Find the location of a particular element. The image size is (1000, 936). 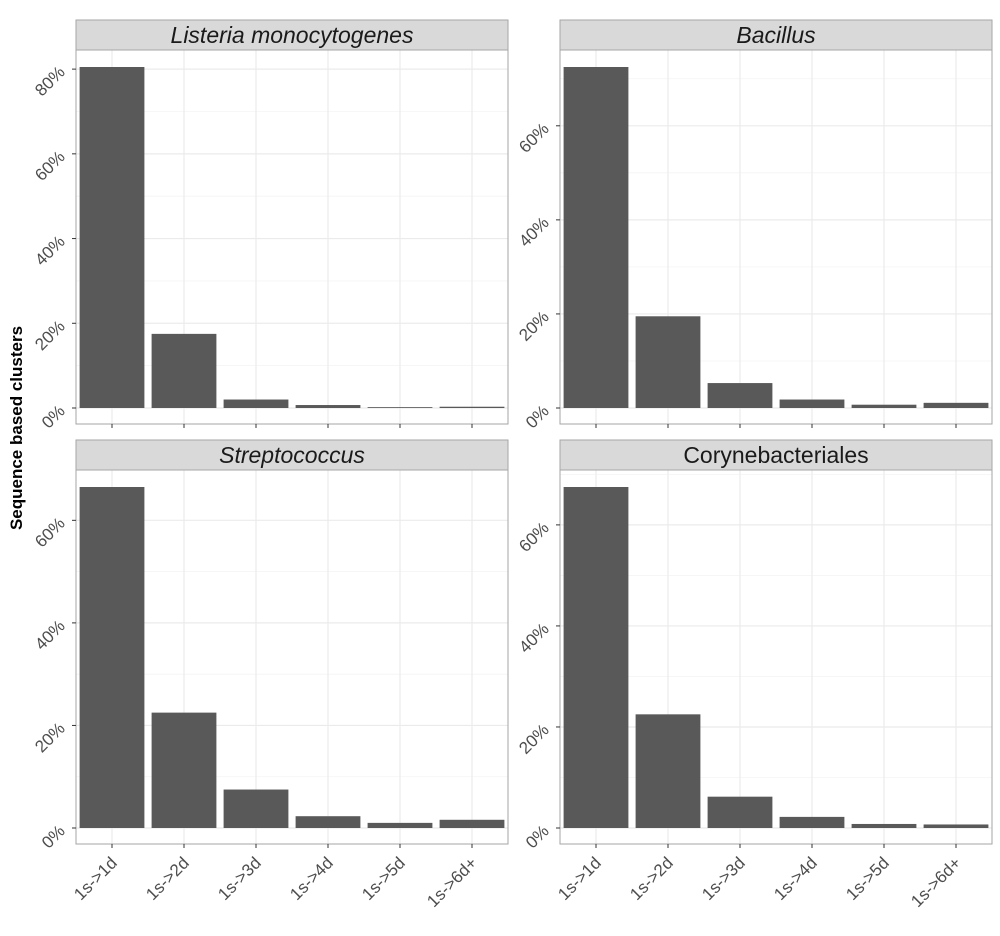

facet-title: Streptococcus is located at coordinates (292, 455).